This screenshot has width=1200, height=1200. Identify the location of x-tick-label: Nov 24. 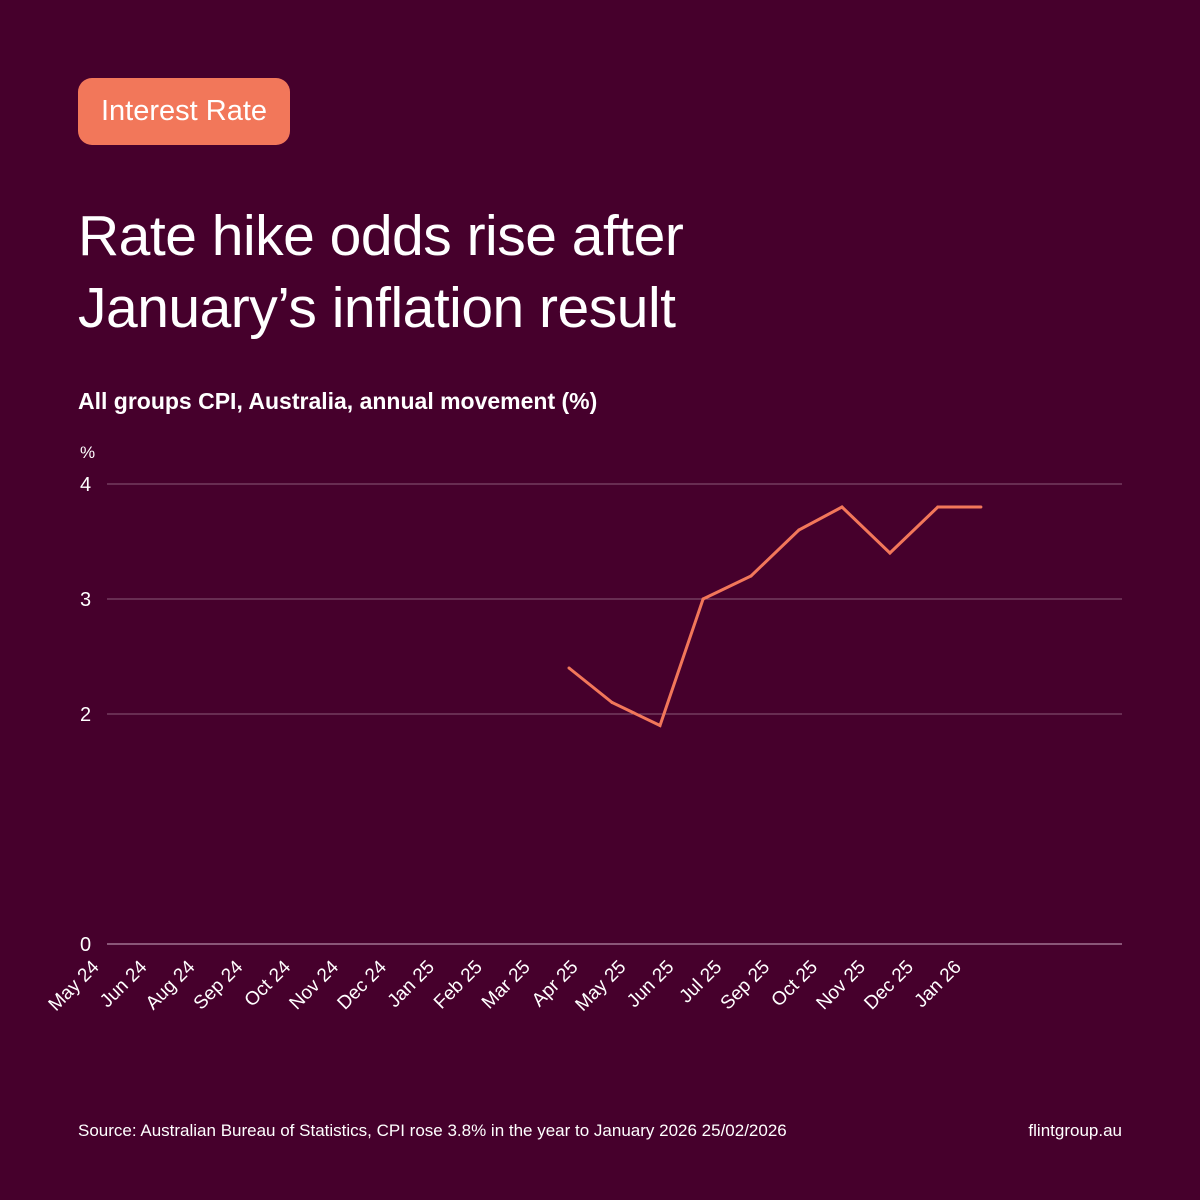
(315, 985).